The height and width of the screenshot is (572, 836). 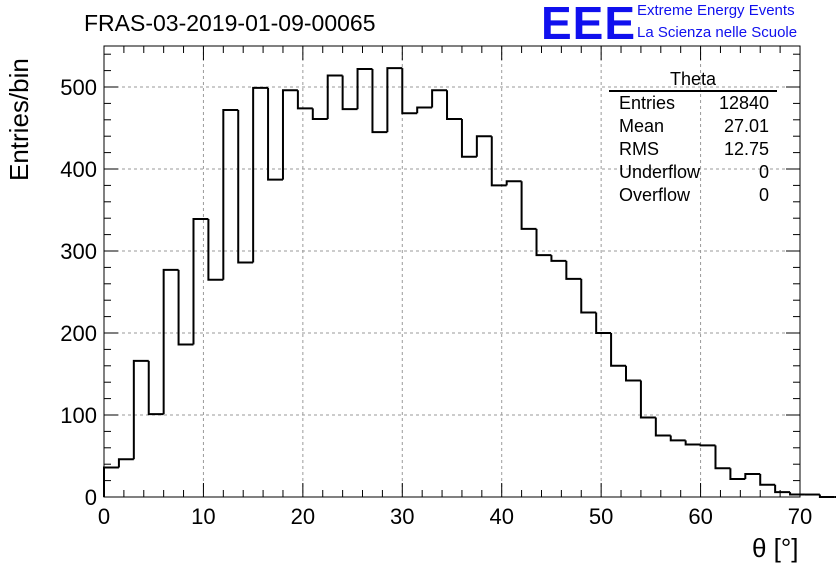 I want to click on chart-title: FRAS-03-2019-01-09-00065, so click(x=230, y=23).